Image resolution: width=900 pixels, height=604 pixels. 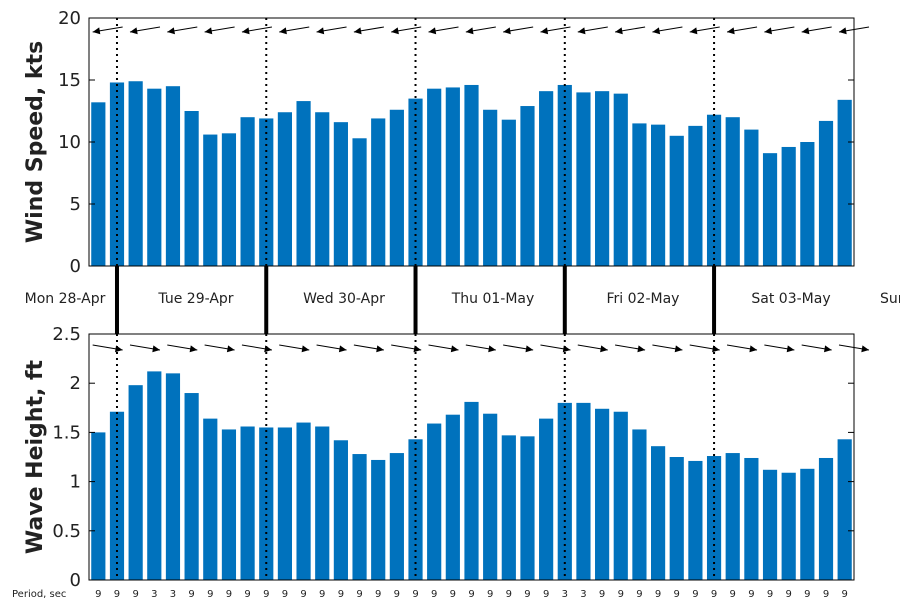 What do you see at coordinates (66, 432) in the screenshot?
I see `y-tick-label: 1.5` at bounding box center [66, 432].